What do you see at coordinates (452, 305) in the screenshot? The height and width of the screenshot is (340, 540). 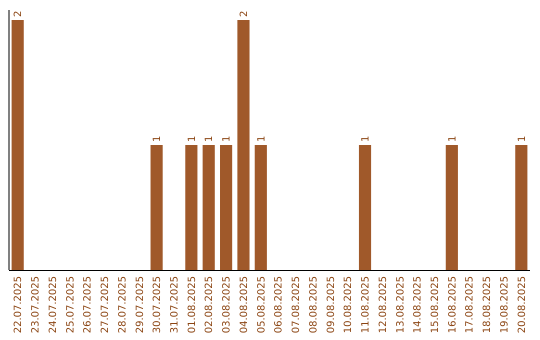 I see `x-tick-label: 16.08.2025` at bounding box center [452, 305].